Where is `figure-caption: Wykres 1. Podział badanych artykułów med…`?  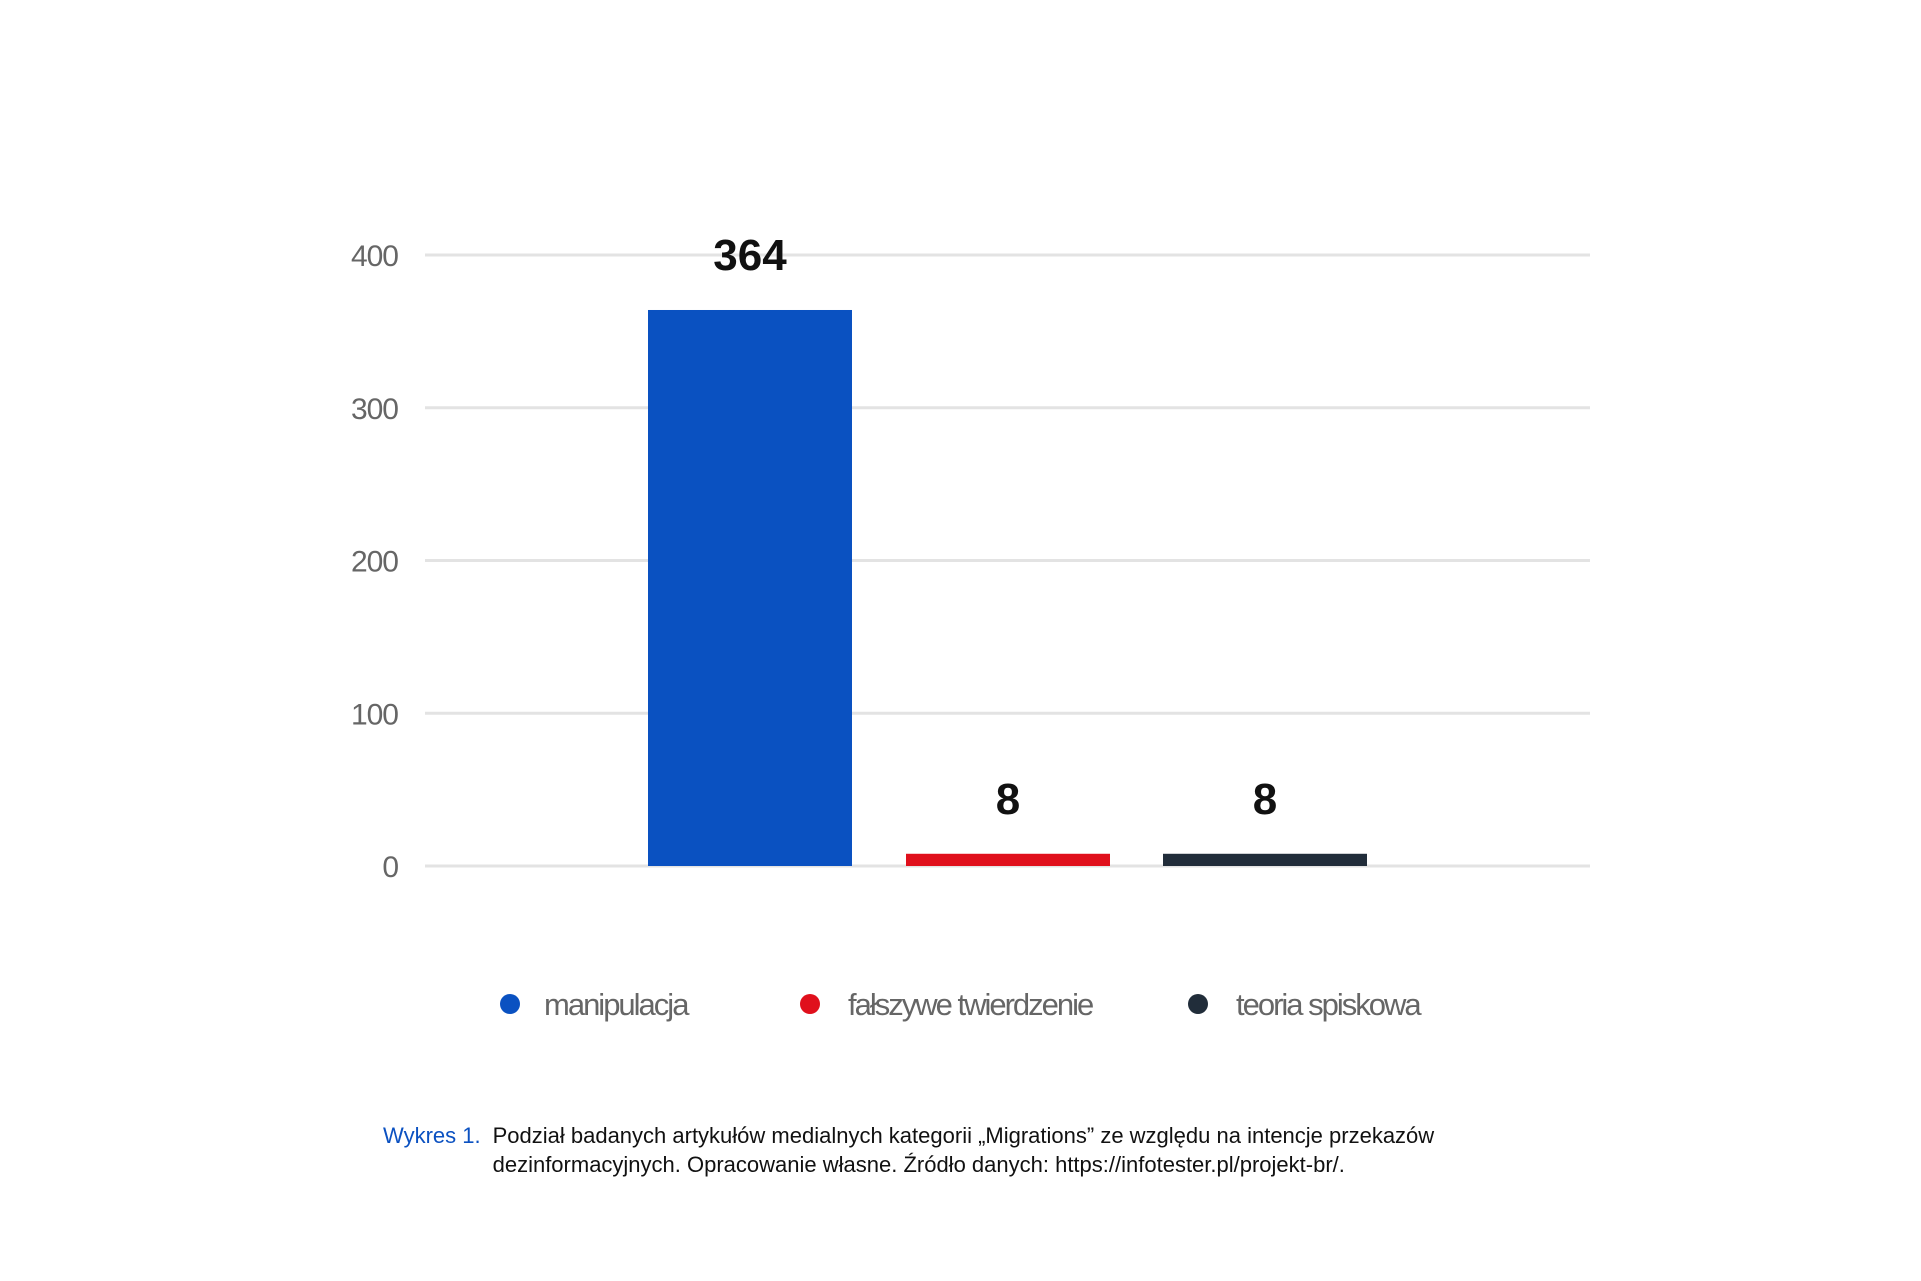
figure-caption: Wykres 1. Podział badanych artykułów med… is located at coordinates (973, 1150).